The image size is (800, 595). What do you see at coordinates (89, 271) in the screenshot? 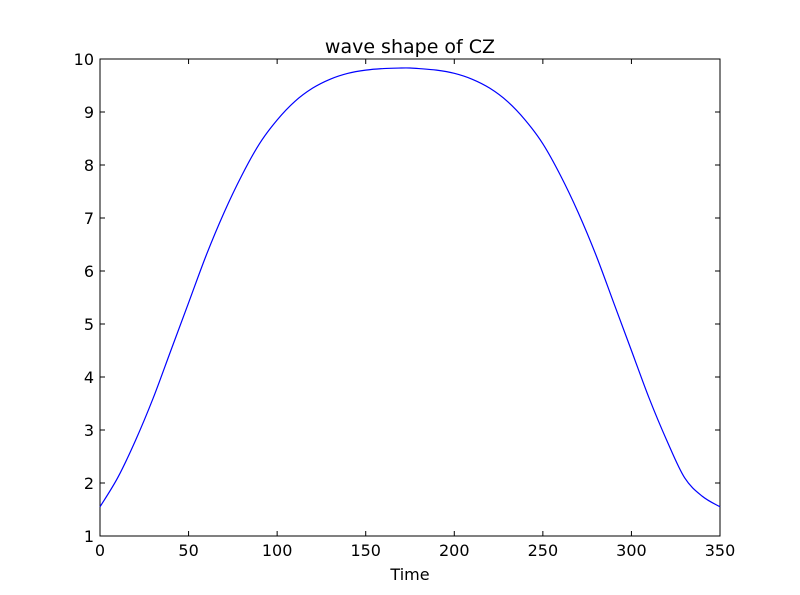
I see `y-tick-label: 6` at bounding box center [89, 271].